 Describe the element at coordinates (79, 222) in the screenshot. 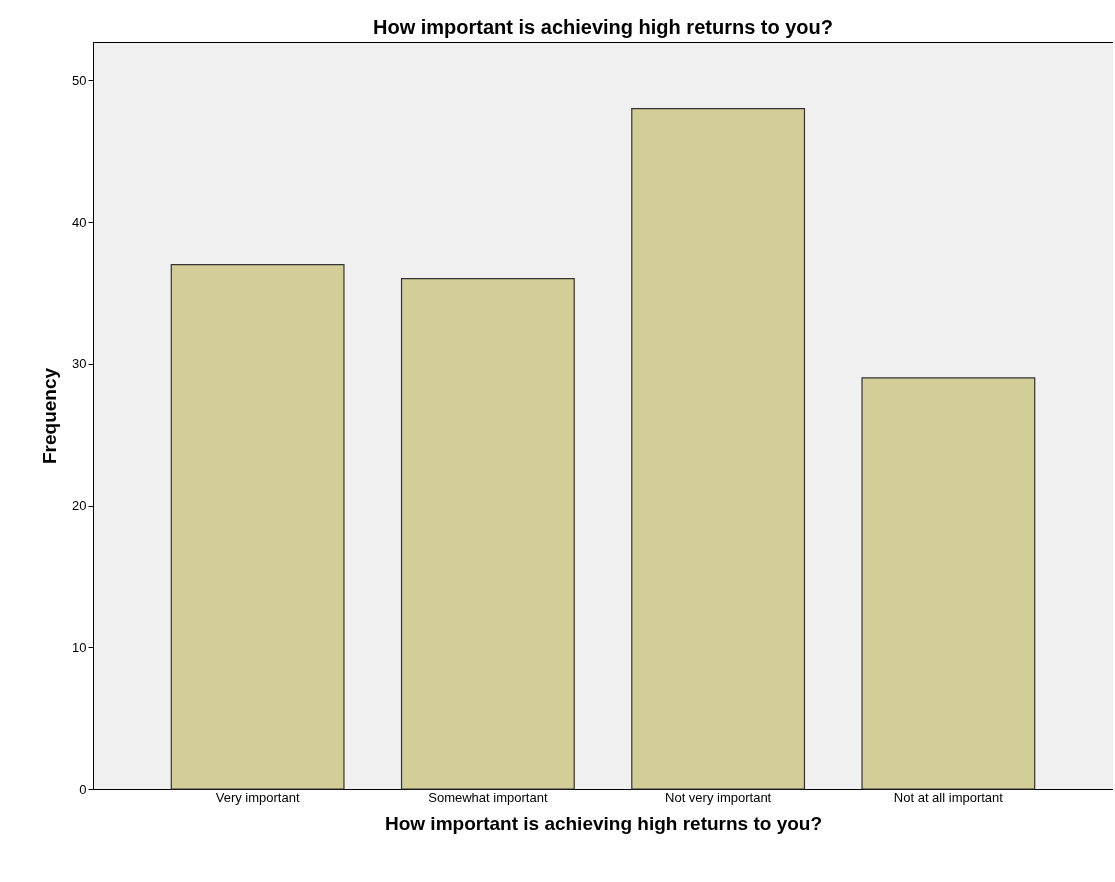

I see `y-tick-label: 40` at that location.